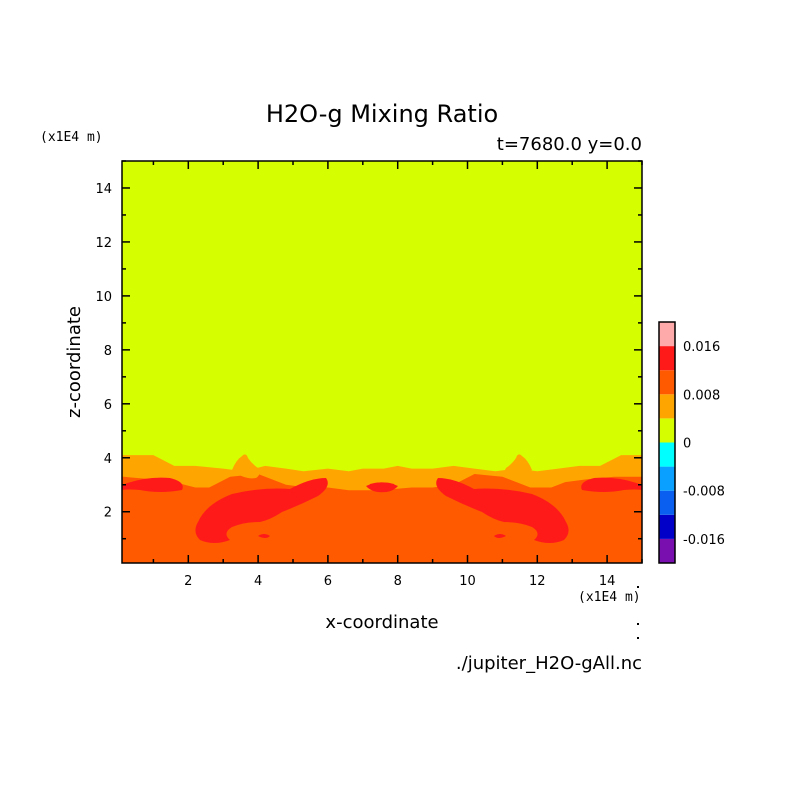 This screenshot has width=804, height=804. Describe the element at coordinates (382, 114) in the screenshot. I see `chart-title: H2O-g Mixing Ratio` at that location.